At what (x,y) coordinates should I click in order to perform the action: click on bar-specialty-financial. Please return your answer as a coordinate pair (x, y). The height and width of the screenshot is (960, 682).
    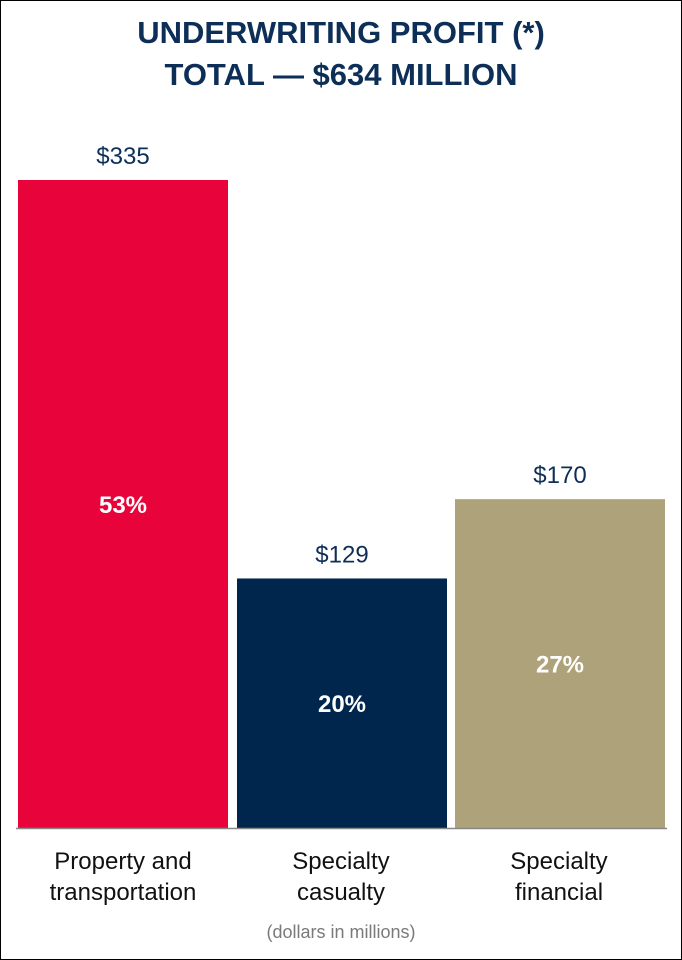
    Looking at the image, I should click on (560, 663).